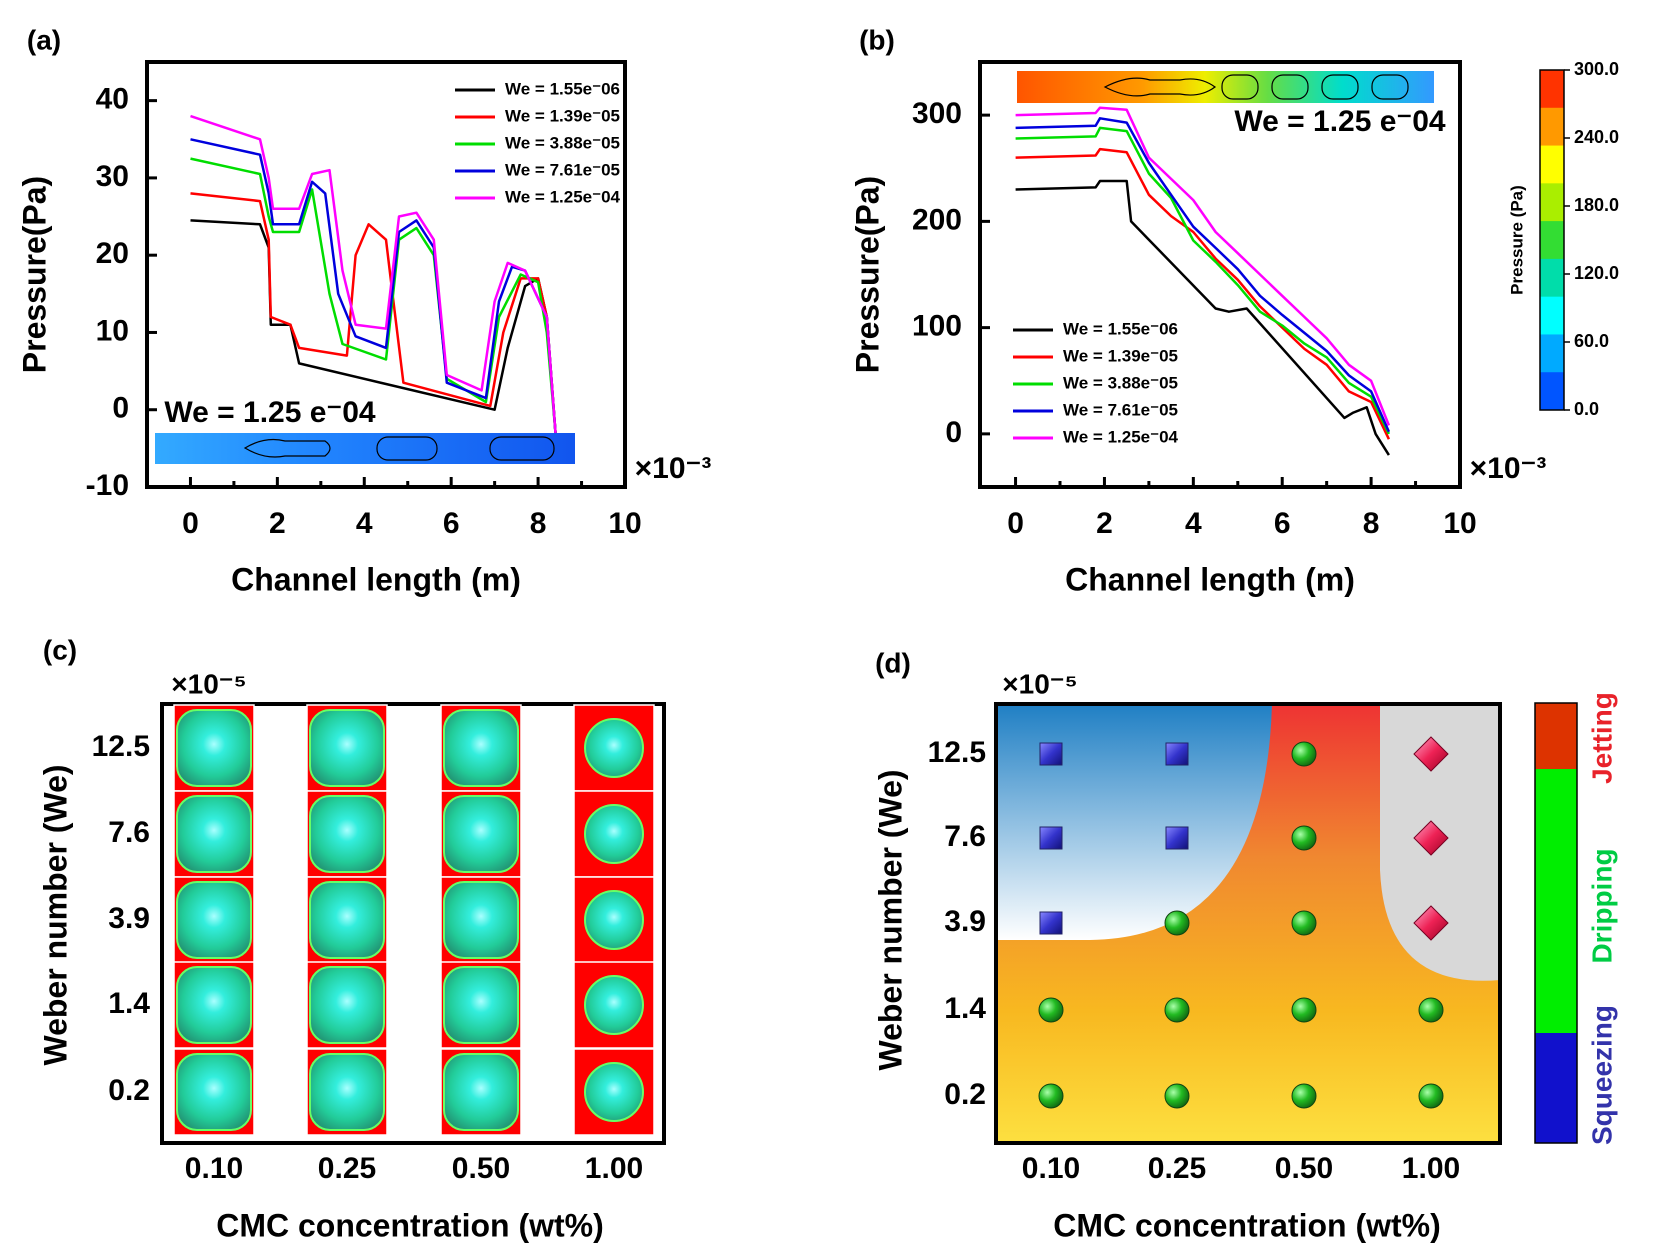 The height and width of the screenshot is (1246, 1661). Describe the element at coordinates (1601, 905) in the screenshot. I see `regime-label-dripping: Dripping` at that location.